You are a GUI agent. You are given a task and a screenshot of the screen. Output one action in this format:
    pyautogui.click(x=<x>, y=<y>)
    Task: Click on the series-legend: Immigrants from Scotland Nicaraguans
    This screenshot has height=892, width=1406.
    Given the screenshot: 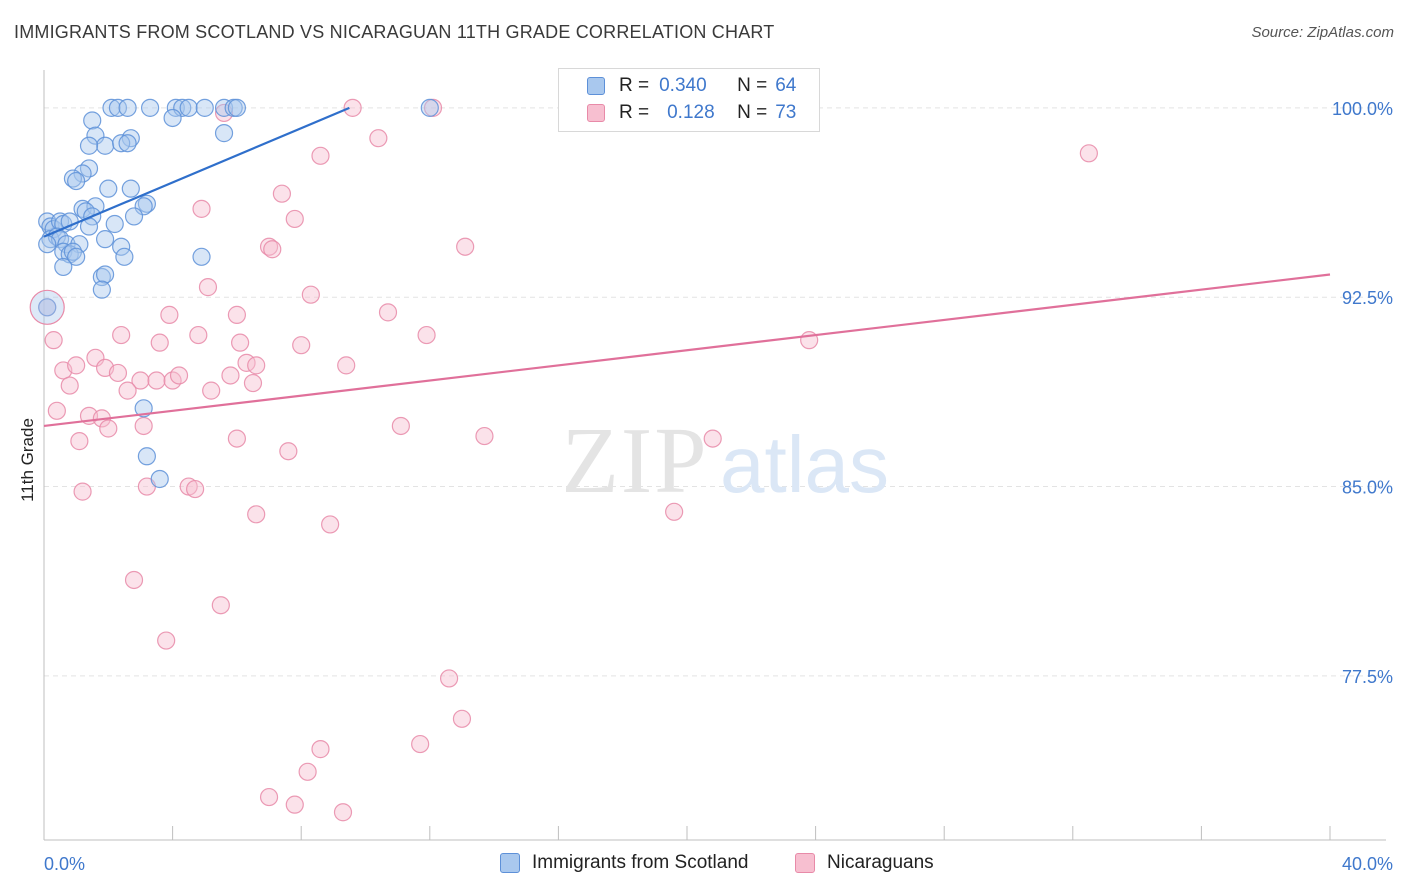 What is the action you would take?
    pyautogui.click(x=703, y=865)
    